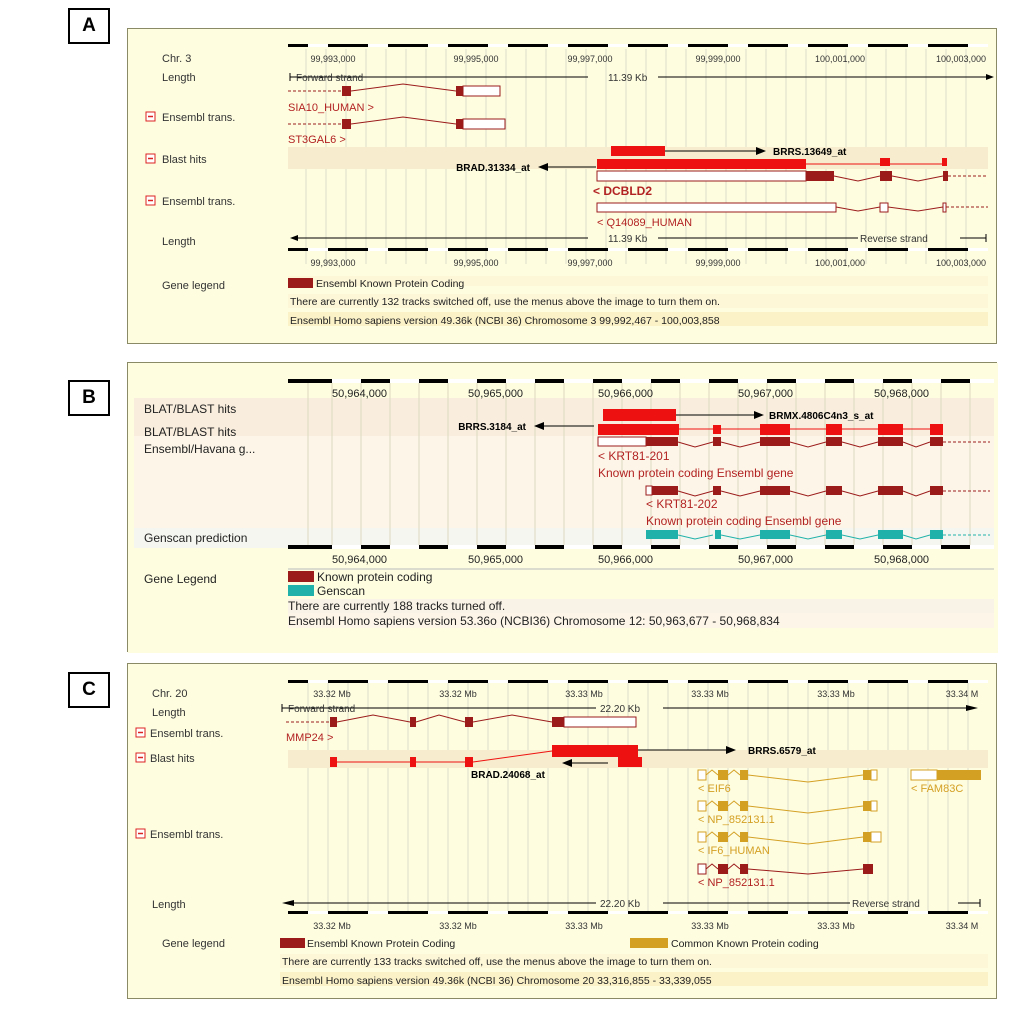 The width and height of the screenshot is (1024, 1024). I want to click on legend-item: Ensembl Known Protein Coding, so click(381, 944).